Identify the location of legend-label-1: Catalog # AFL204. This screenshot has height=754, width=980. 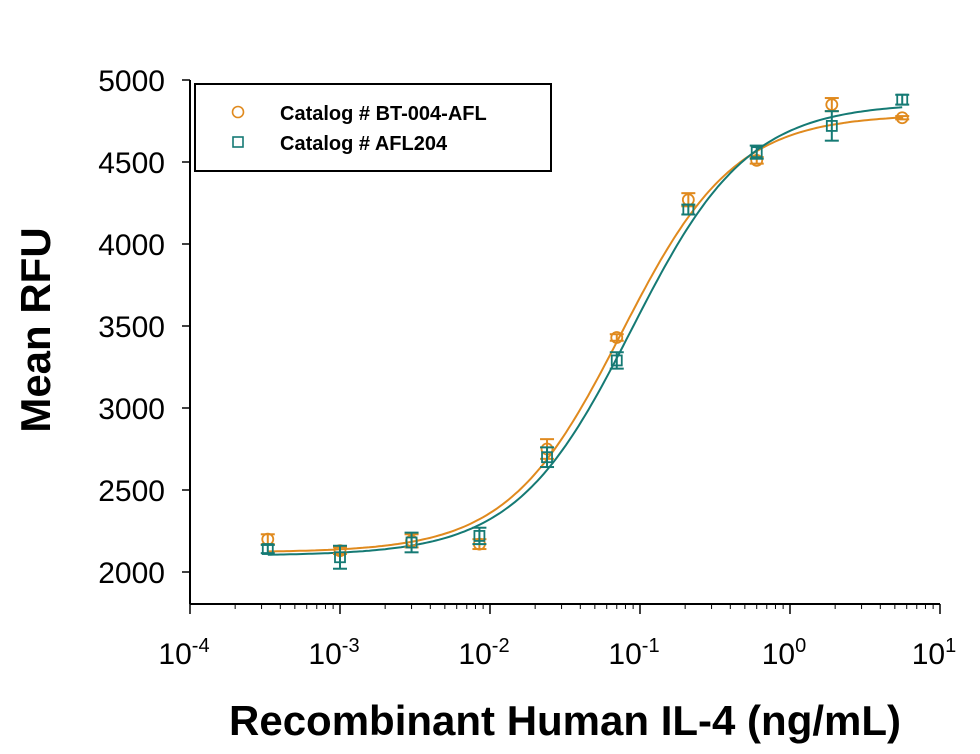
(364, 144).